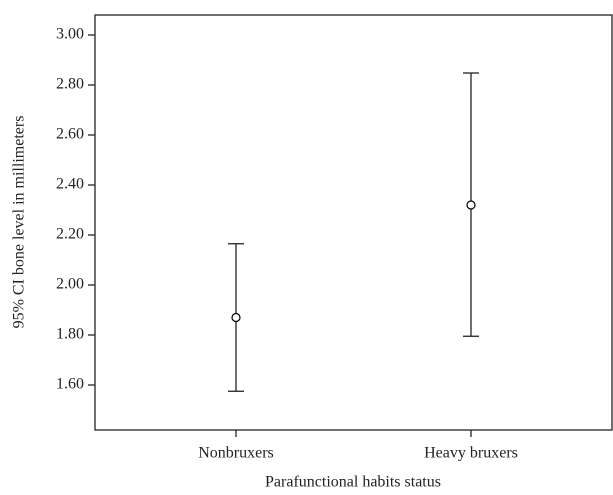  What do you see at coordinates (70, 34) in the screenshot?
I see `y-tick-label: 3.00` at bounding box center [70, 34].